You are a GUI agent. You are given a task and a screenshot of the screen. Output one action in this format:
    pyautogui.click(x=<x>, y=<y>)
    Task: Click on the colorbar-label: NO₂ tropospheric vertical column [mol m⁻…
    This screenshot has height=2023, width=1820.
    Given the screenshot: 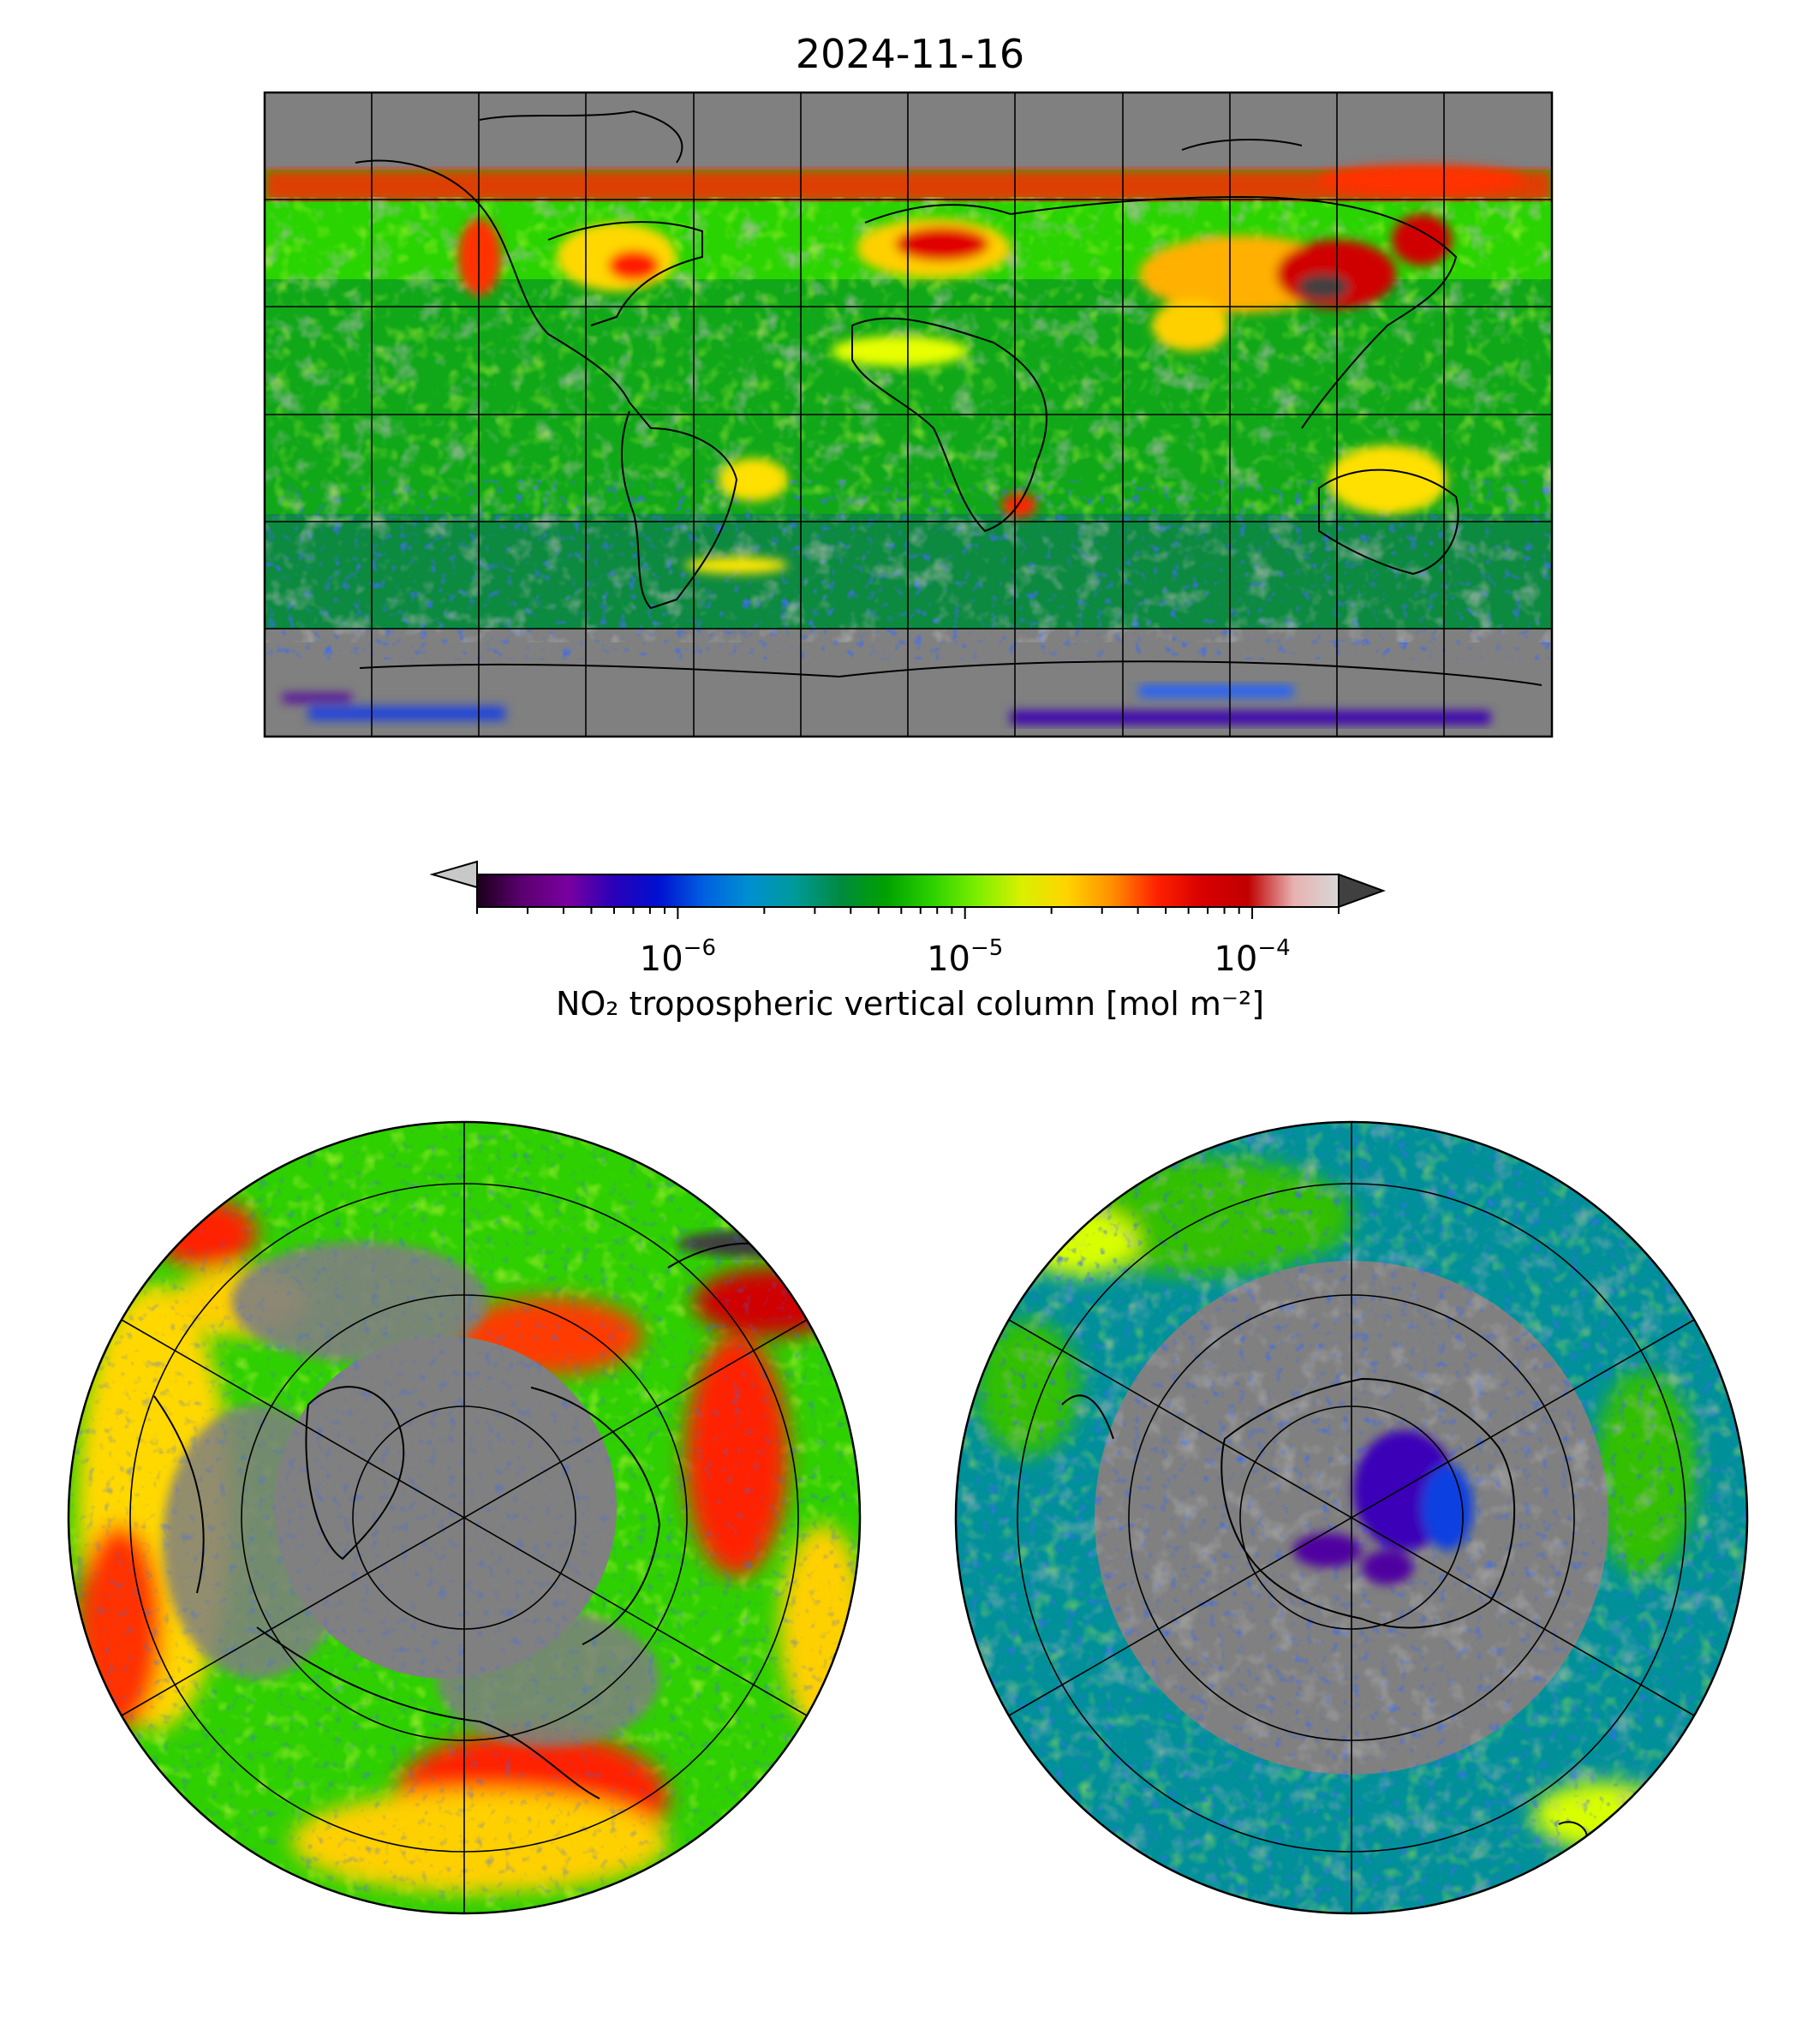 What is the action you would take?
    pyautogui.click(x=910, y=1004)
    